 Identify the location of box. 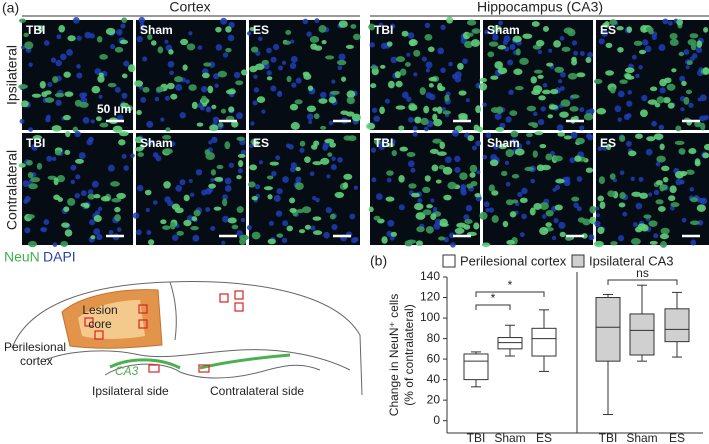
(642, 334).